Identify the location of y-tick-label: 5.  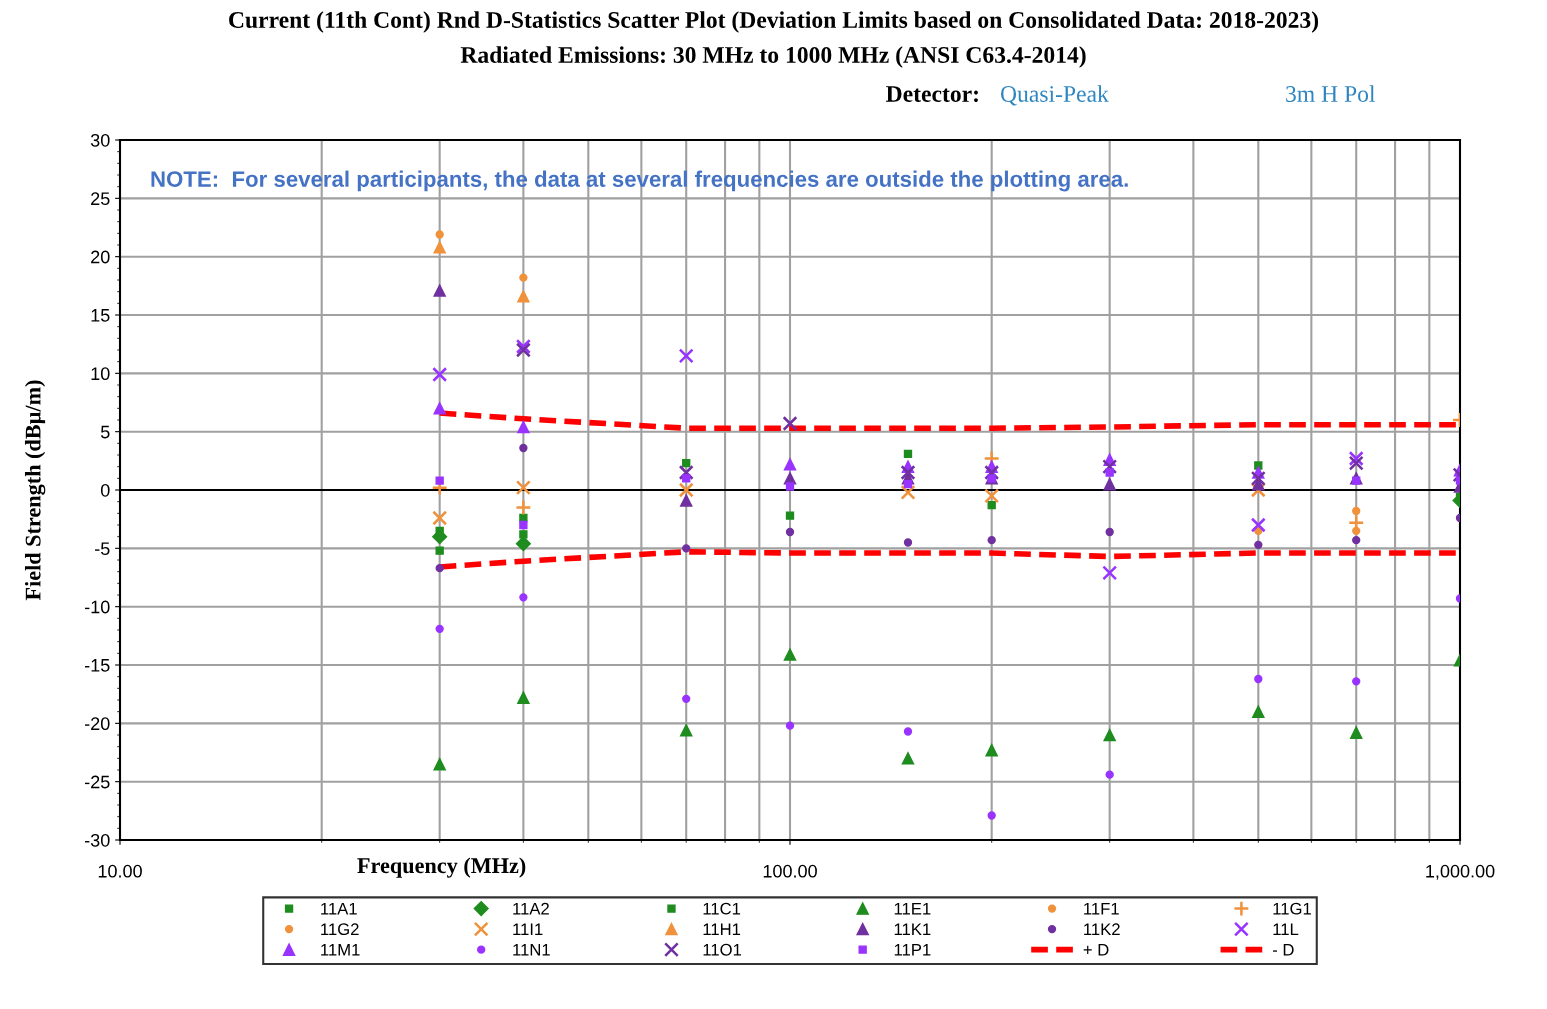
(105, 432).